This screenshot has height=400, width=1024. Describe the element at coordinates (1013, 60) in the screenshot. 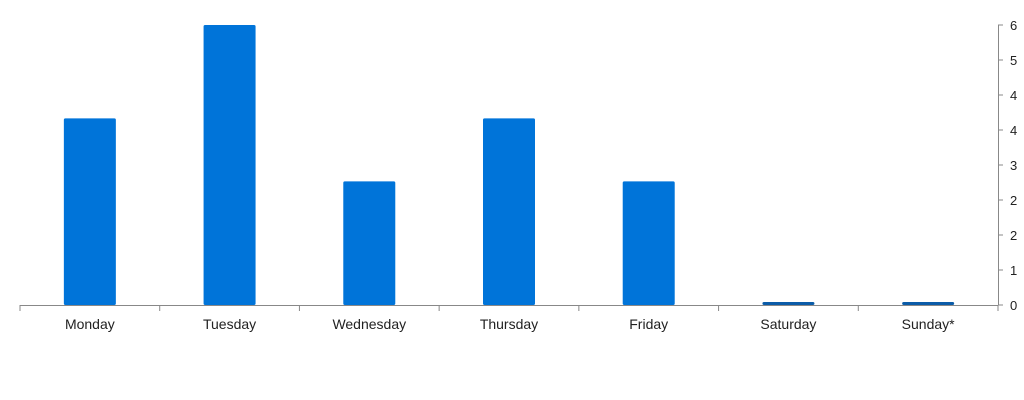

I see `y-tick-label: 5` at that location.